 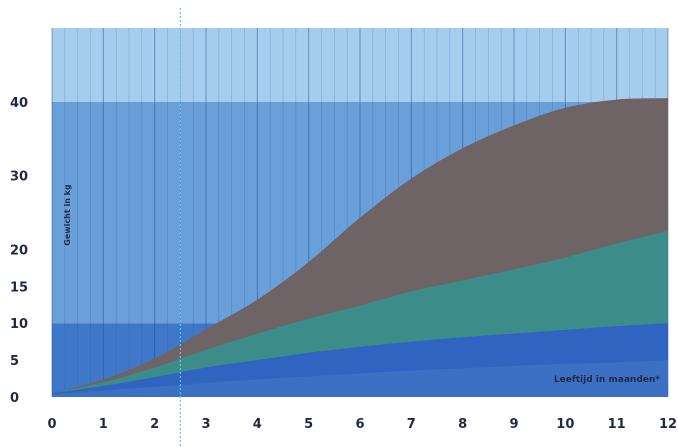 What do you see at coordinates (14, 398) in the screenshot?
I see `y-tick-label: 0` at bounding box center [14, 398].